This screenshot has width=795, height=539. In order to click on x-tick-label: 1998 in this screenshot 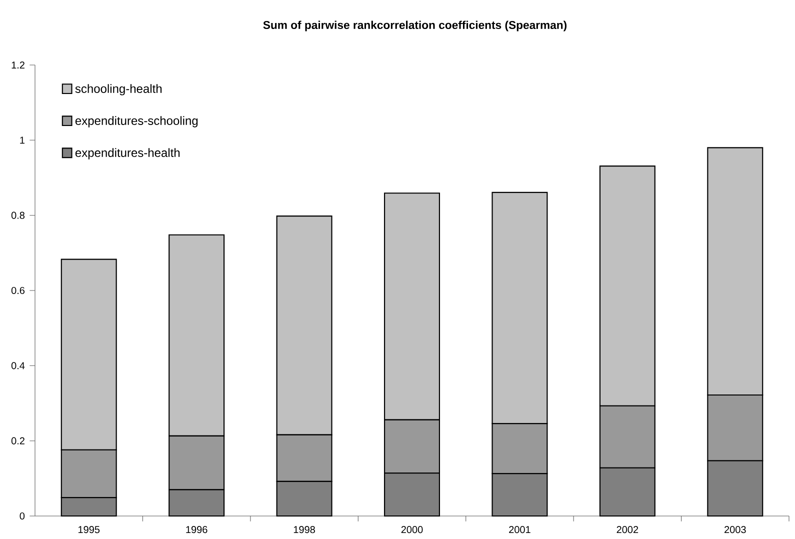, I will do `click(304, 530)`.